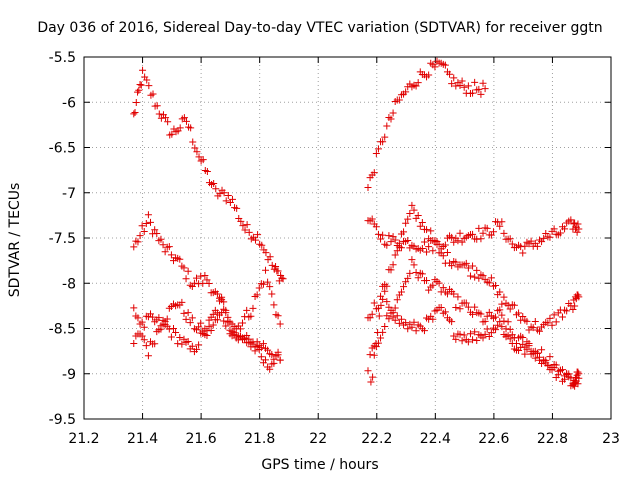 The width and height of the screenshot is (640, 480). I want to click on y-tick-label: -7, so click(69, 194).